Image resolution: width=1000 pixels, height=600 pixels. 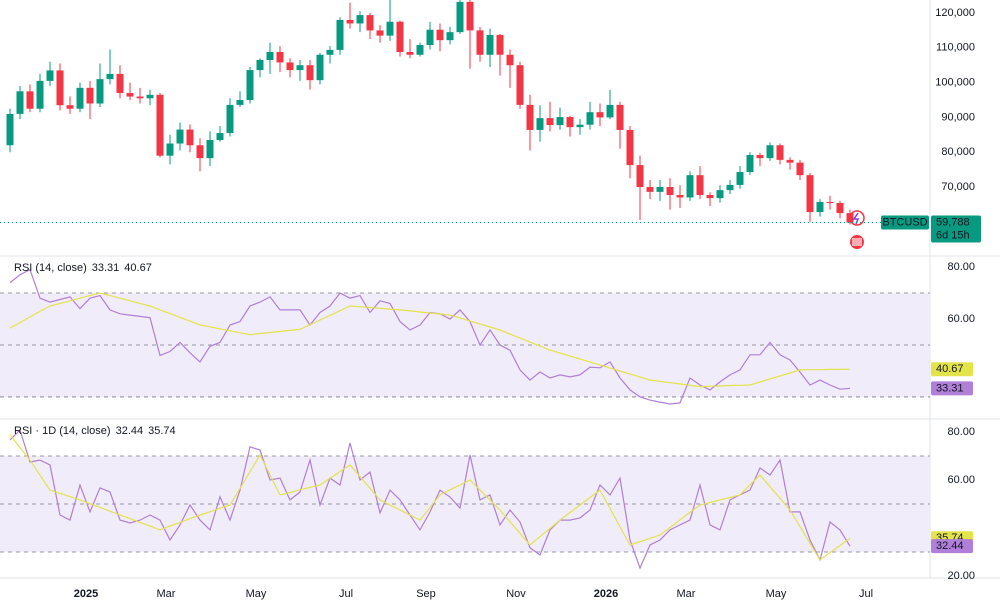 I want to click on x-tick-label: Mar, so click(x=166, y=594).